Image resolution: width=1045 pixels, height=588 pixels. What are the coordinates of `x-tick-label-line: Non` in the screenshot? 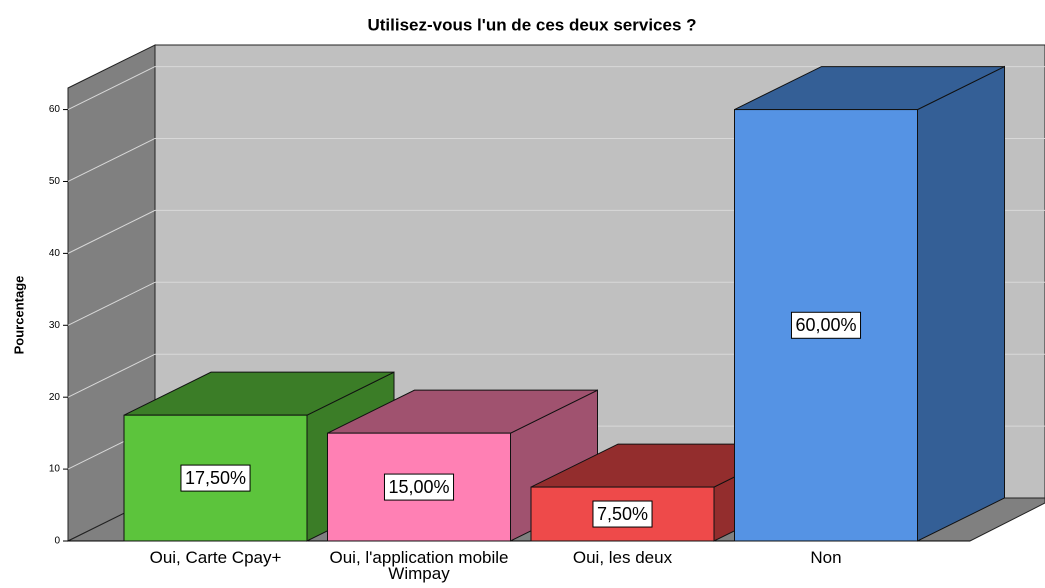 It's located at (825, 557).